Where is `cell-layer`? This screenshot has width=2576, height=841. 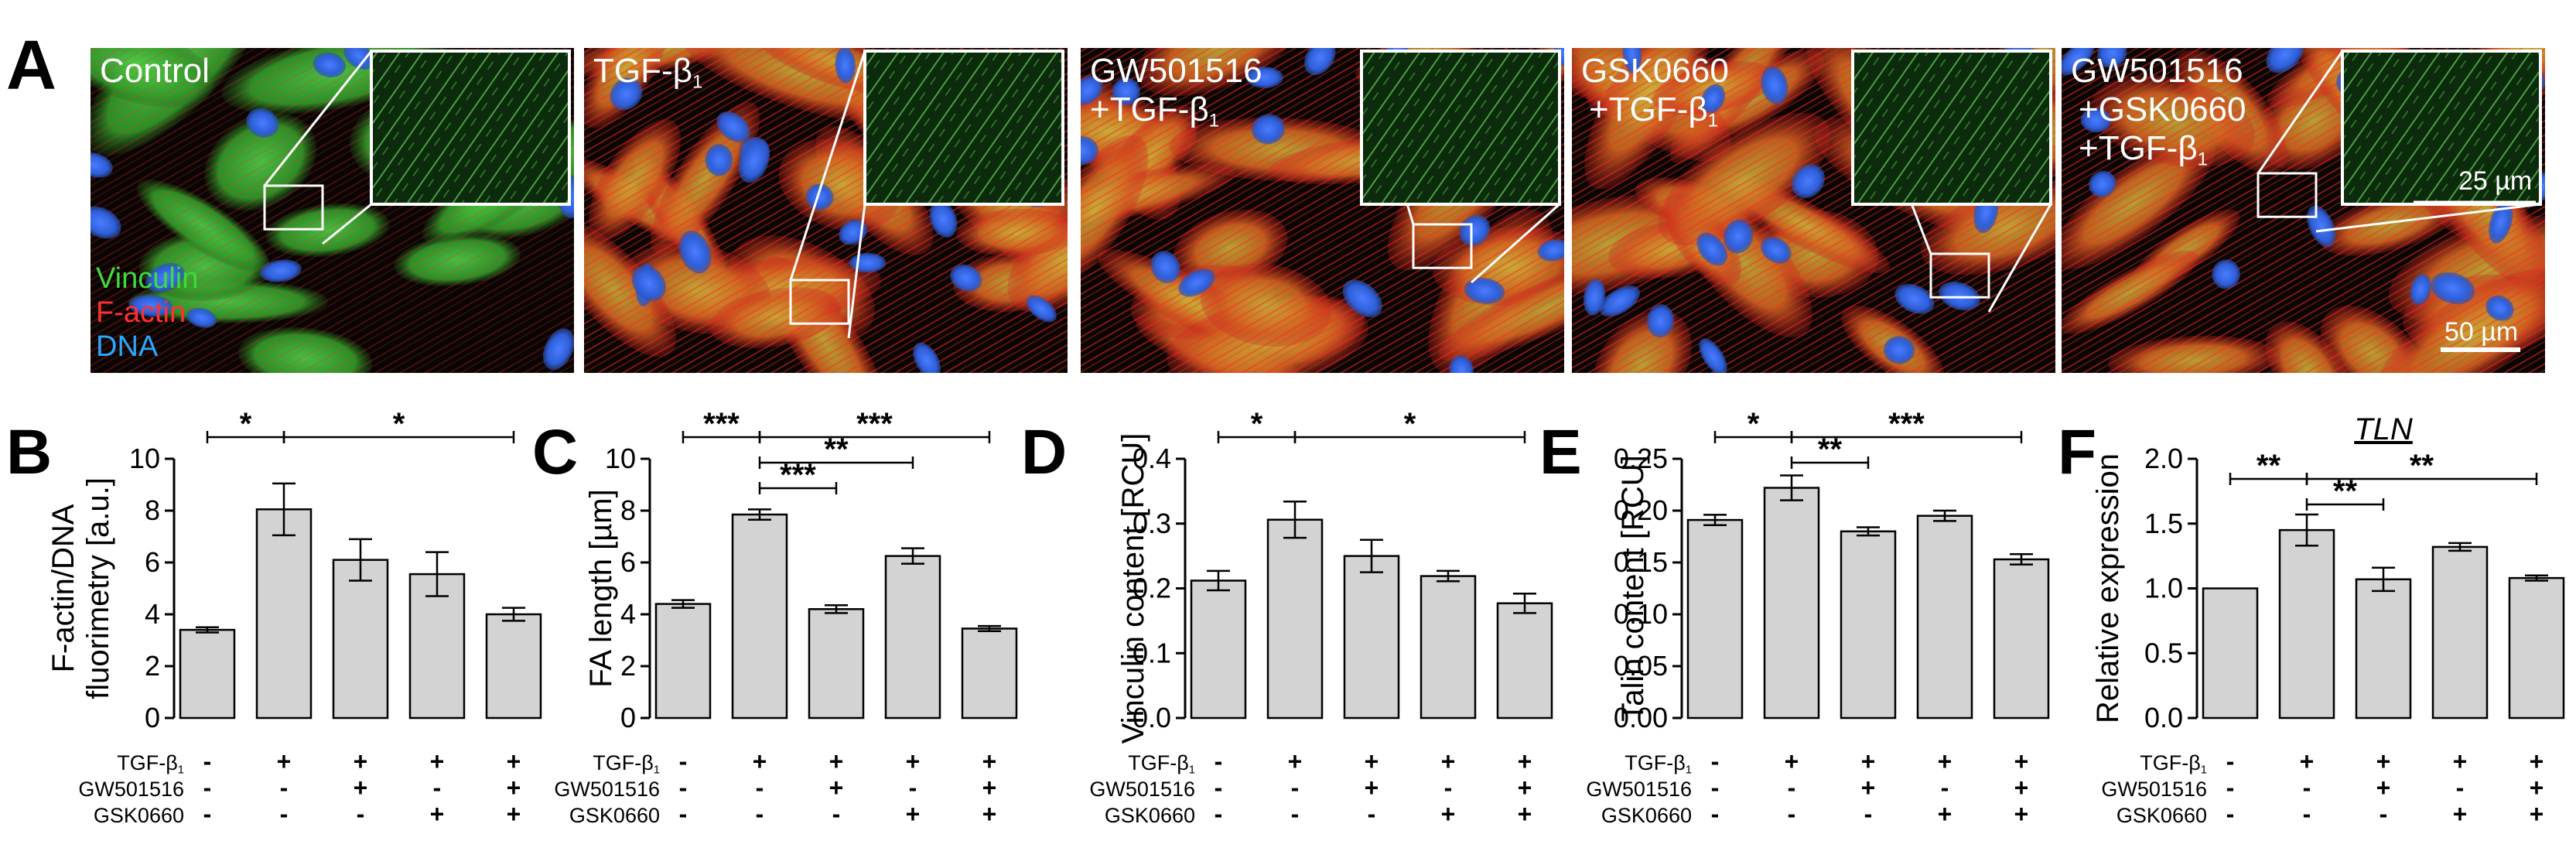 cell-layer is located at coordinates (1322, 211).